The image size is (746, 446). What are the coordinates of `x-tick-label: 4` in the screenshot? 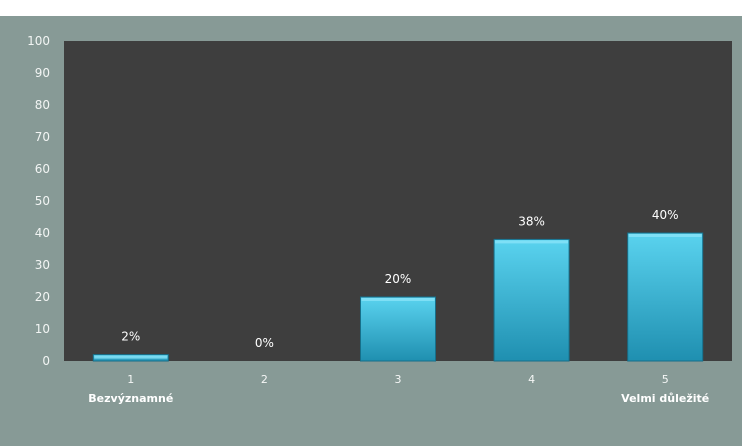 It's located at (531, 379).